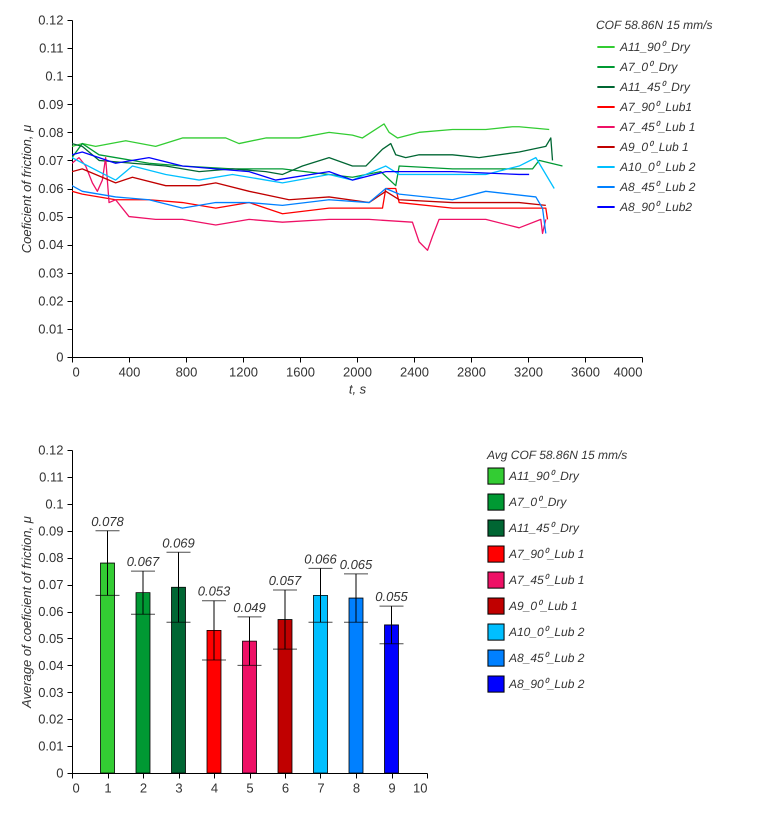  What do you see at coordinates (655, 207) in the screenshot?
I see `legend-label: A8_90⁰_Lub2` at bounding box center [655, 207].